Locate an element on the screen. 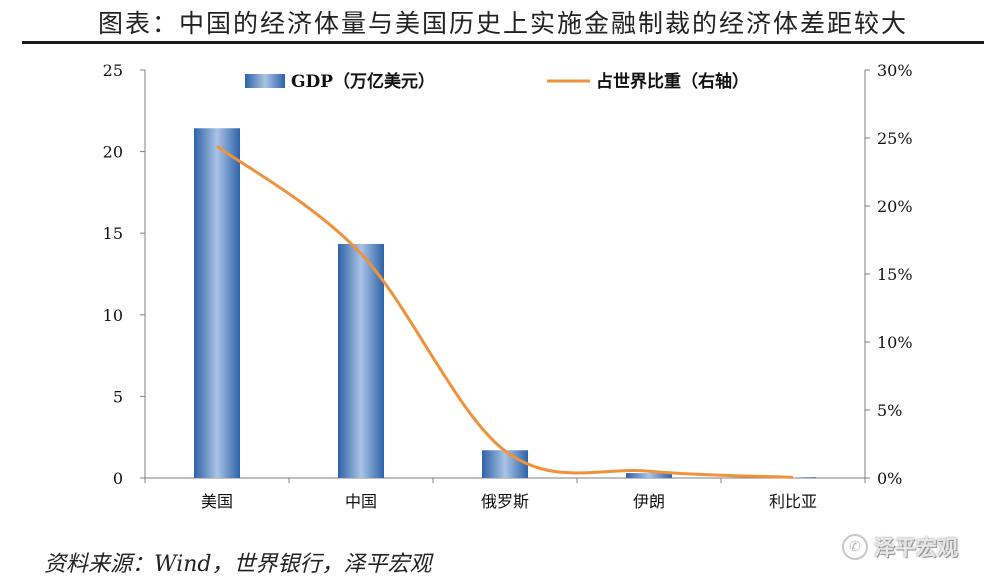 This screenshot has height=587, width=1006. title-divider is located at coordinates (503, 42).